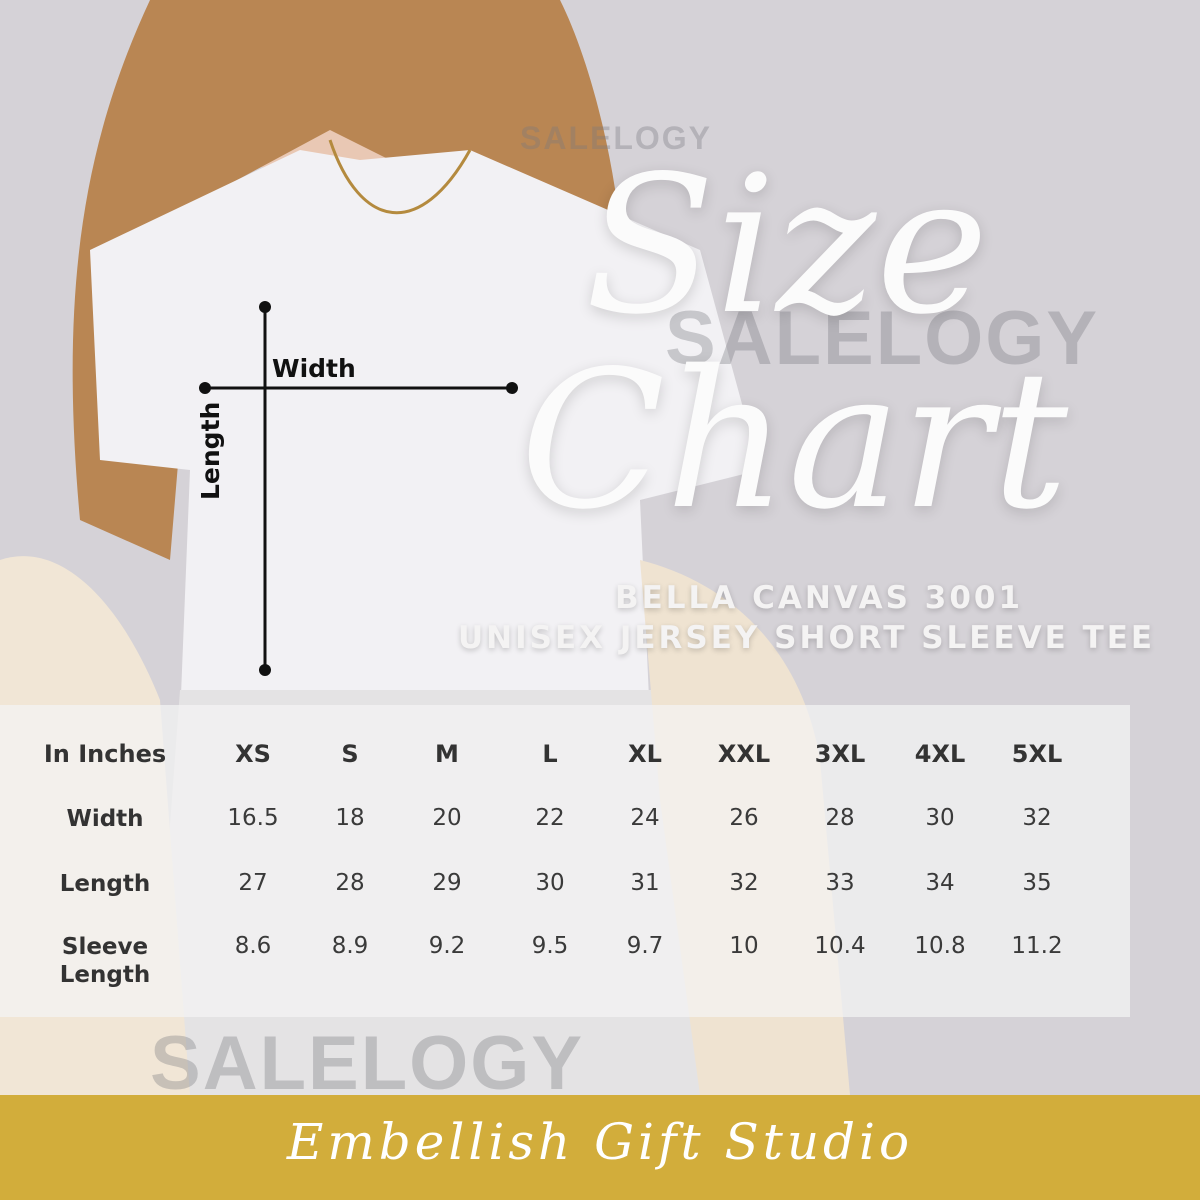 The image size is (1200, 1200). I want to click on size-header: 3XL, so click(840, 754).